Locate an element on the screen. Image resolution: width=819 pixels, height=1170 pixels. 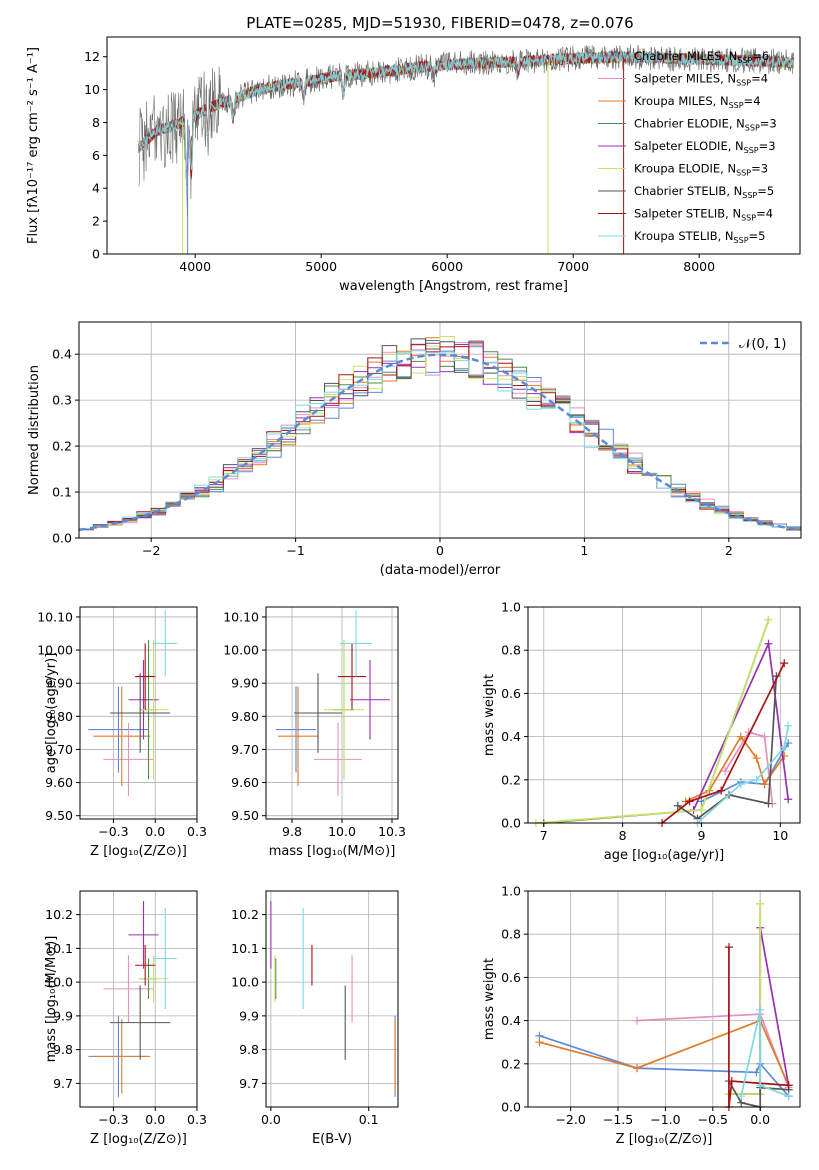
x-tick-label: −1.5 is located at coordinates (618, 1119).